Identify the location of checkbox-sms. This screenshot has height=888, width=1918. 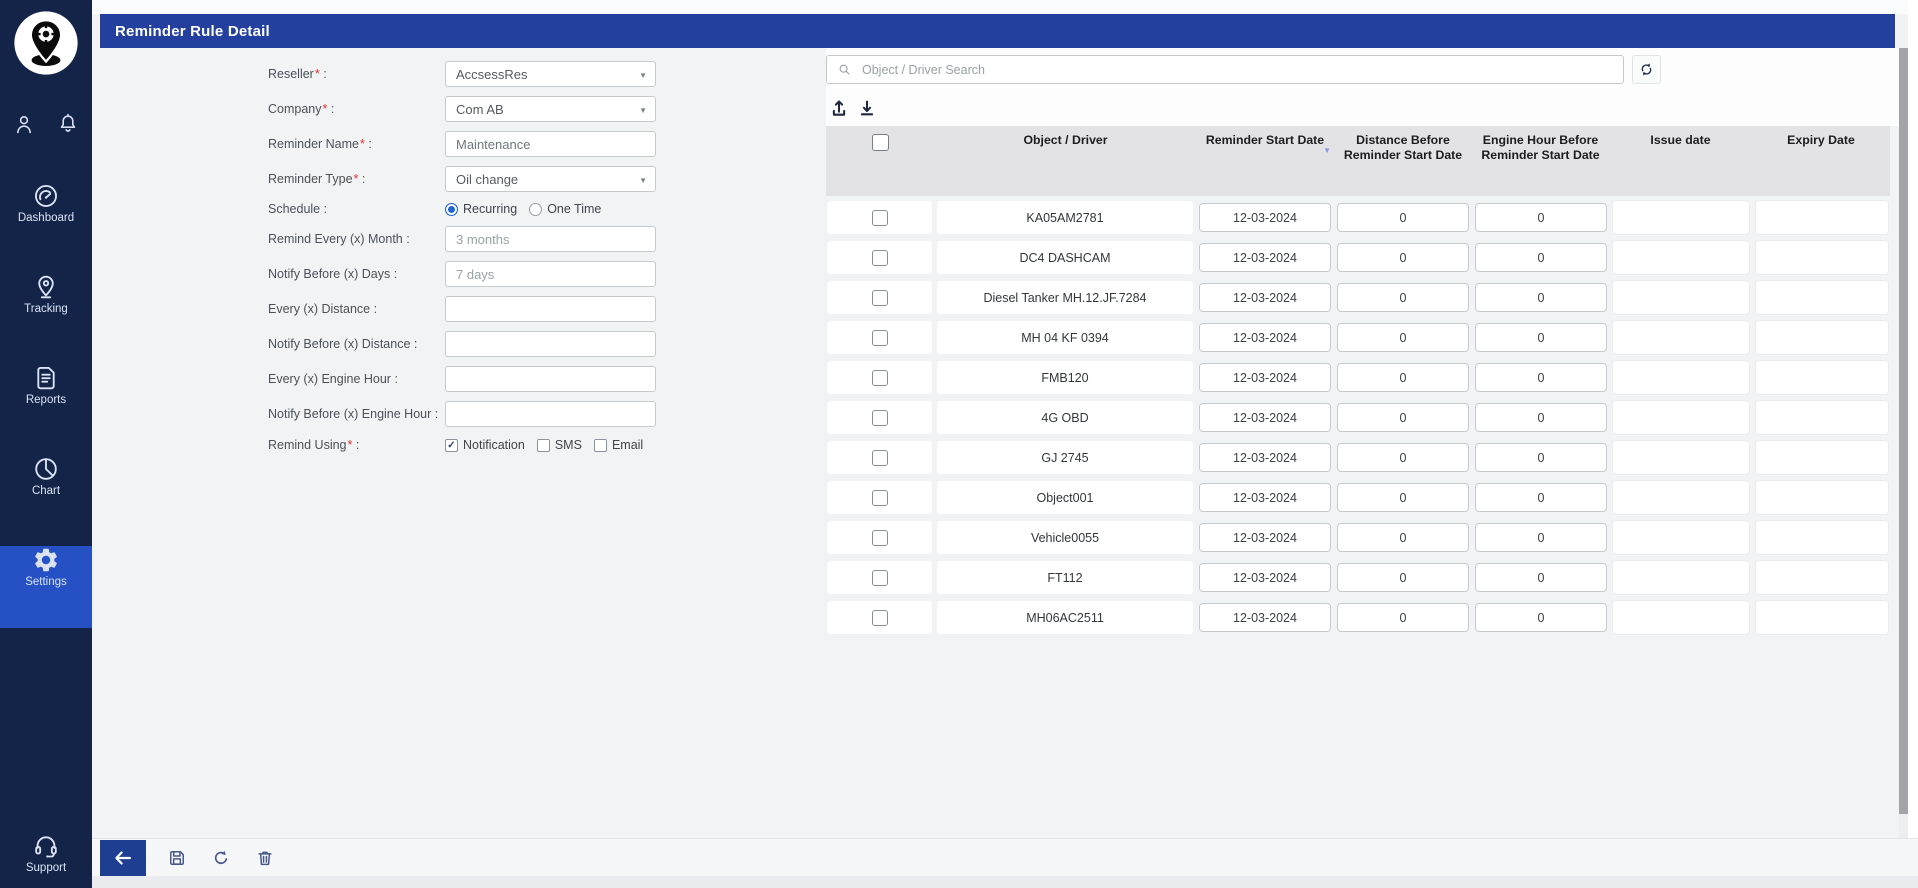
(543, 445).